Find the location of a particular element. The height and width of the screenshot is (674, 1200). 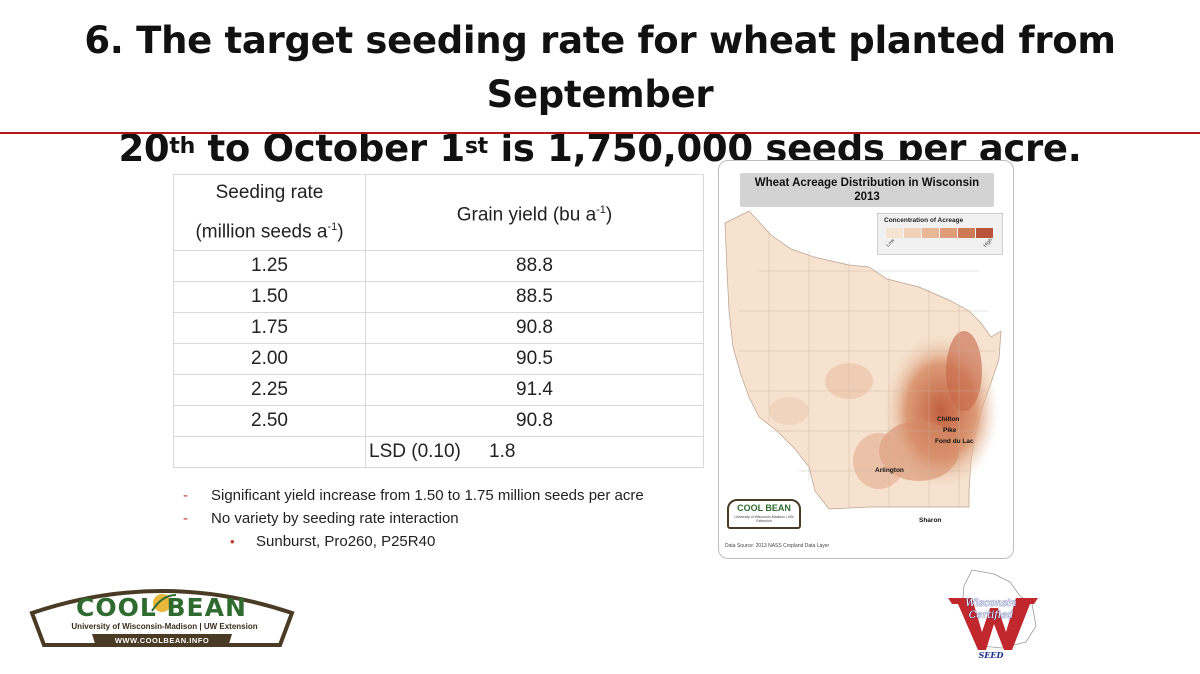

header-grain-yield: Grain yield (bu a-1) is located at coordinates (534, 212).